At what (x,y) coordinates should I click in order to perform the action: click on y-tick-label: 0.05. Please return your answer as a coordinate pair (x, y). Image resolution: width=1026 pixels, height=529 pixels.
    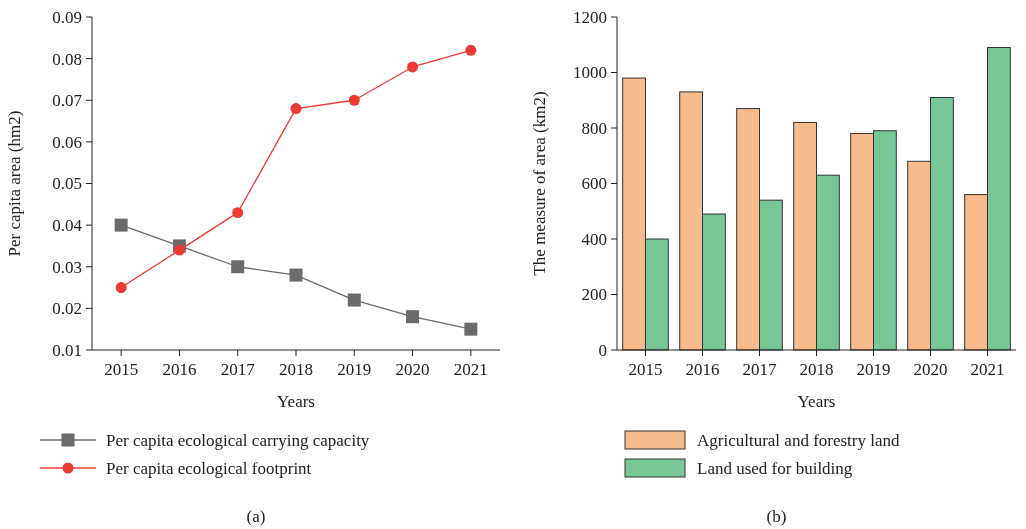
    Looking at the image, I should click on (67, 184).